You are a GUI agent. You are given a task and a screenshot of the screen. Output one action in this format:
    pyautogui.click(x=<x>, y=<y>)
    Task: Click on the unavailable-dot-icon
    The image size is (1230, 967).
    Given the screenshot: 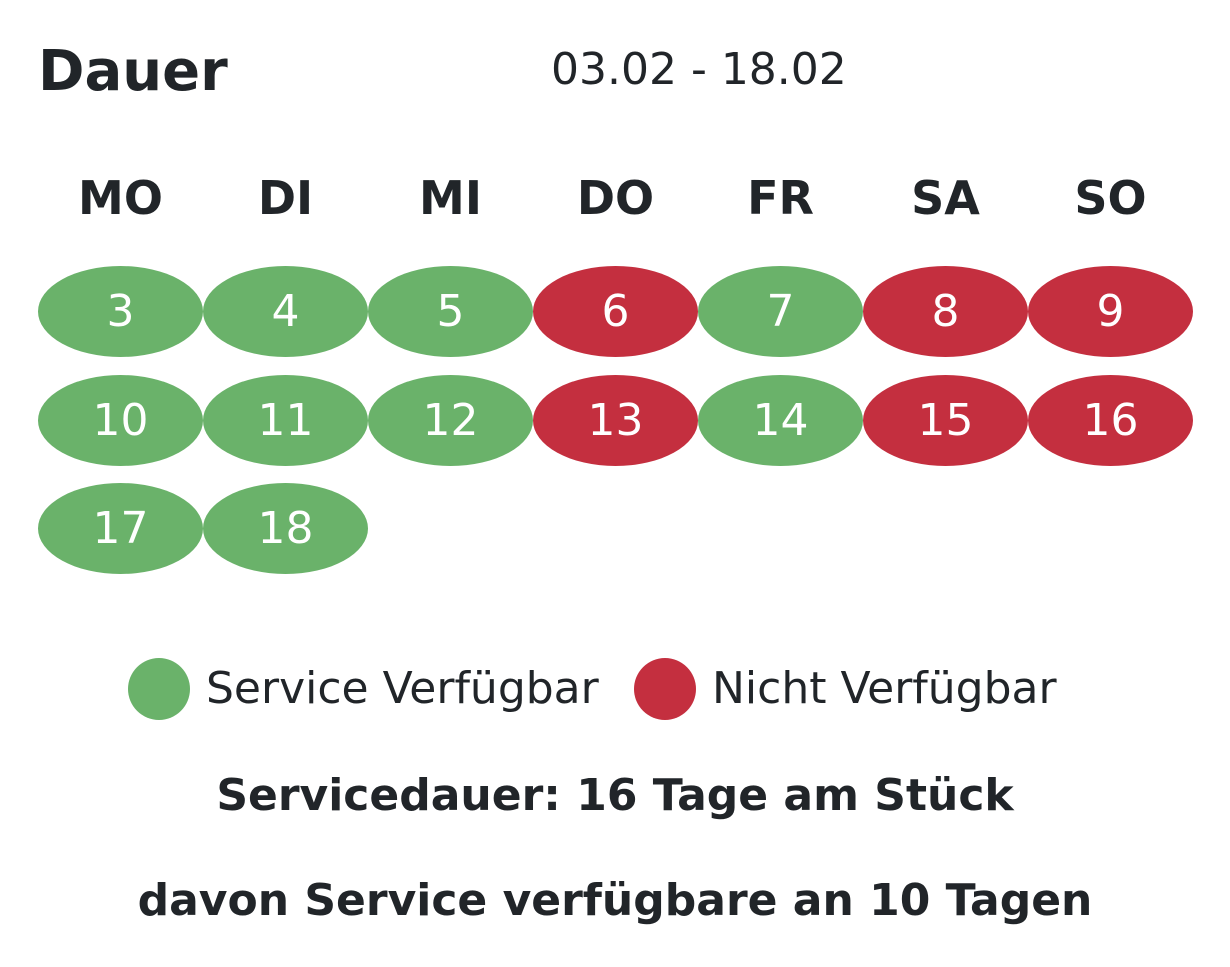 What is the action you would take?
    pyautogui.click(x=665, y=689)
    